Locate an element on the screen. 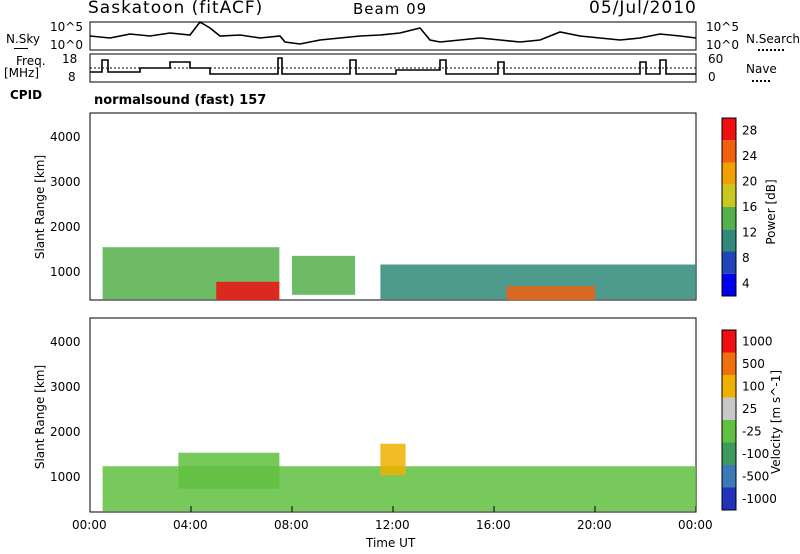 The image size is (800, 554). vel-cbar-tick-label: 100 is located at coordinates (753, 386).